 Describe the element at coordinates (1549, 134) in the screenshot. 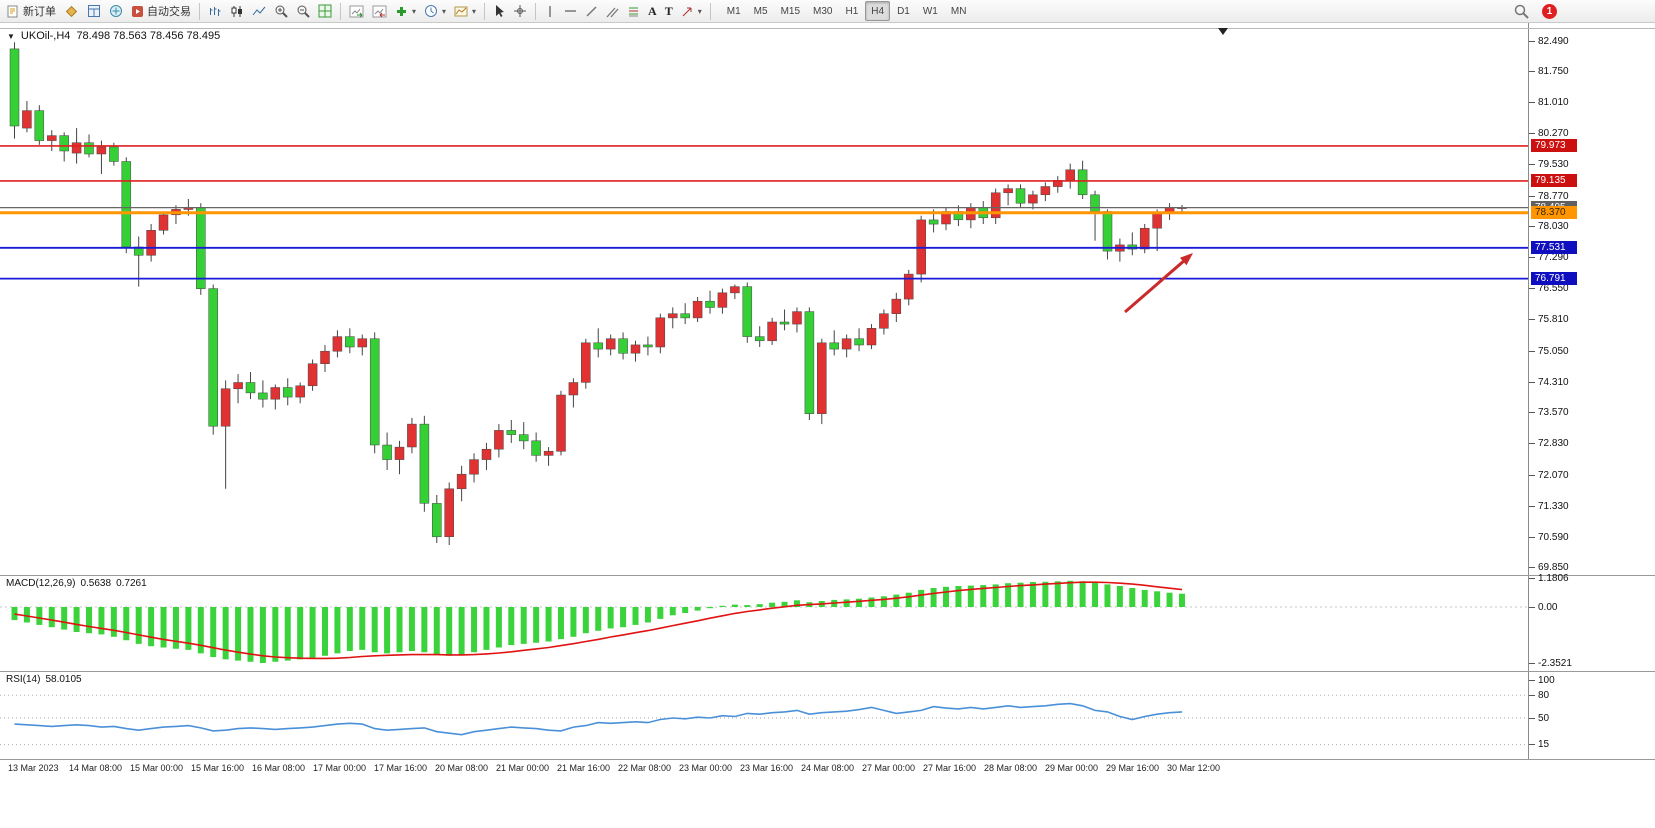

I see `price-axis-label: 80.270` at that location.